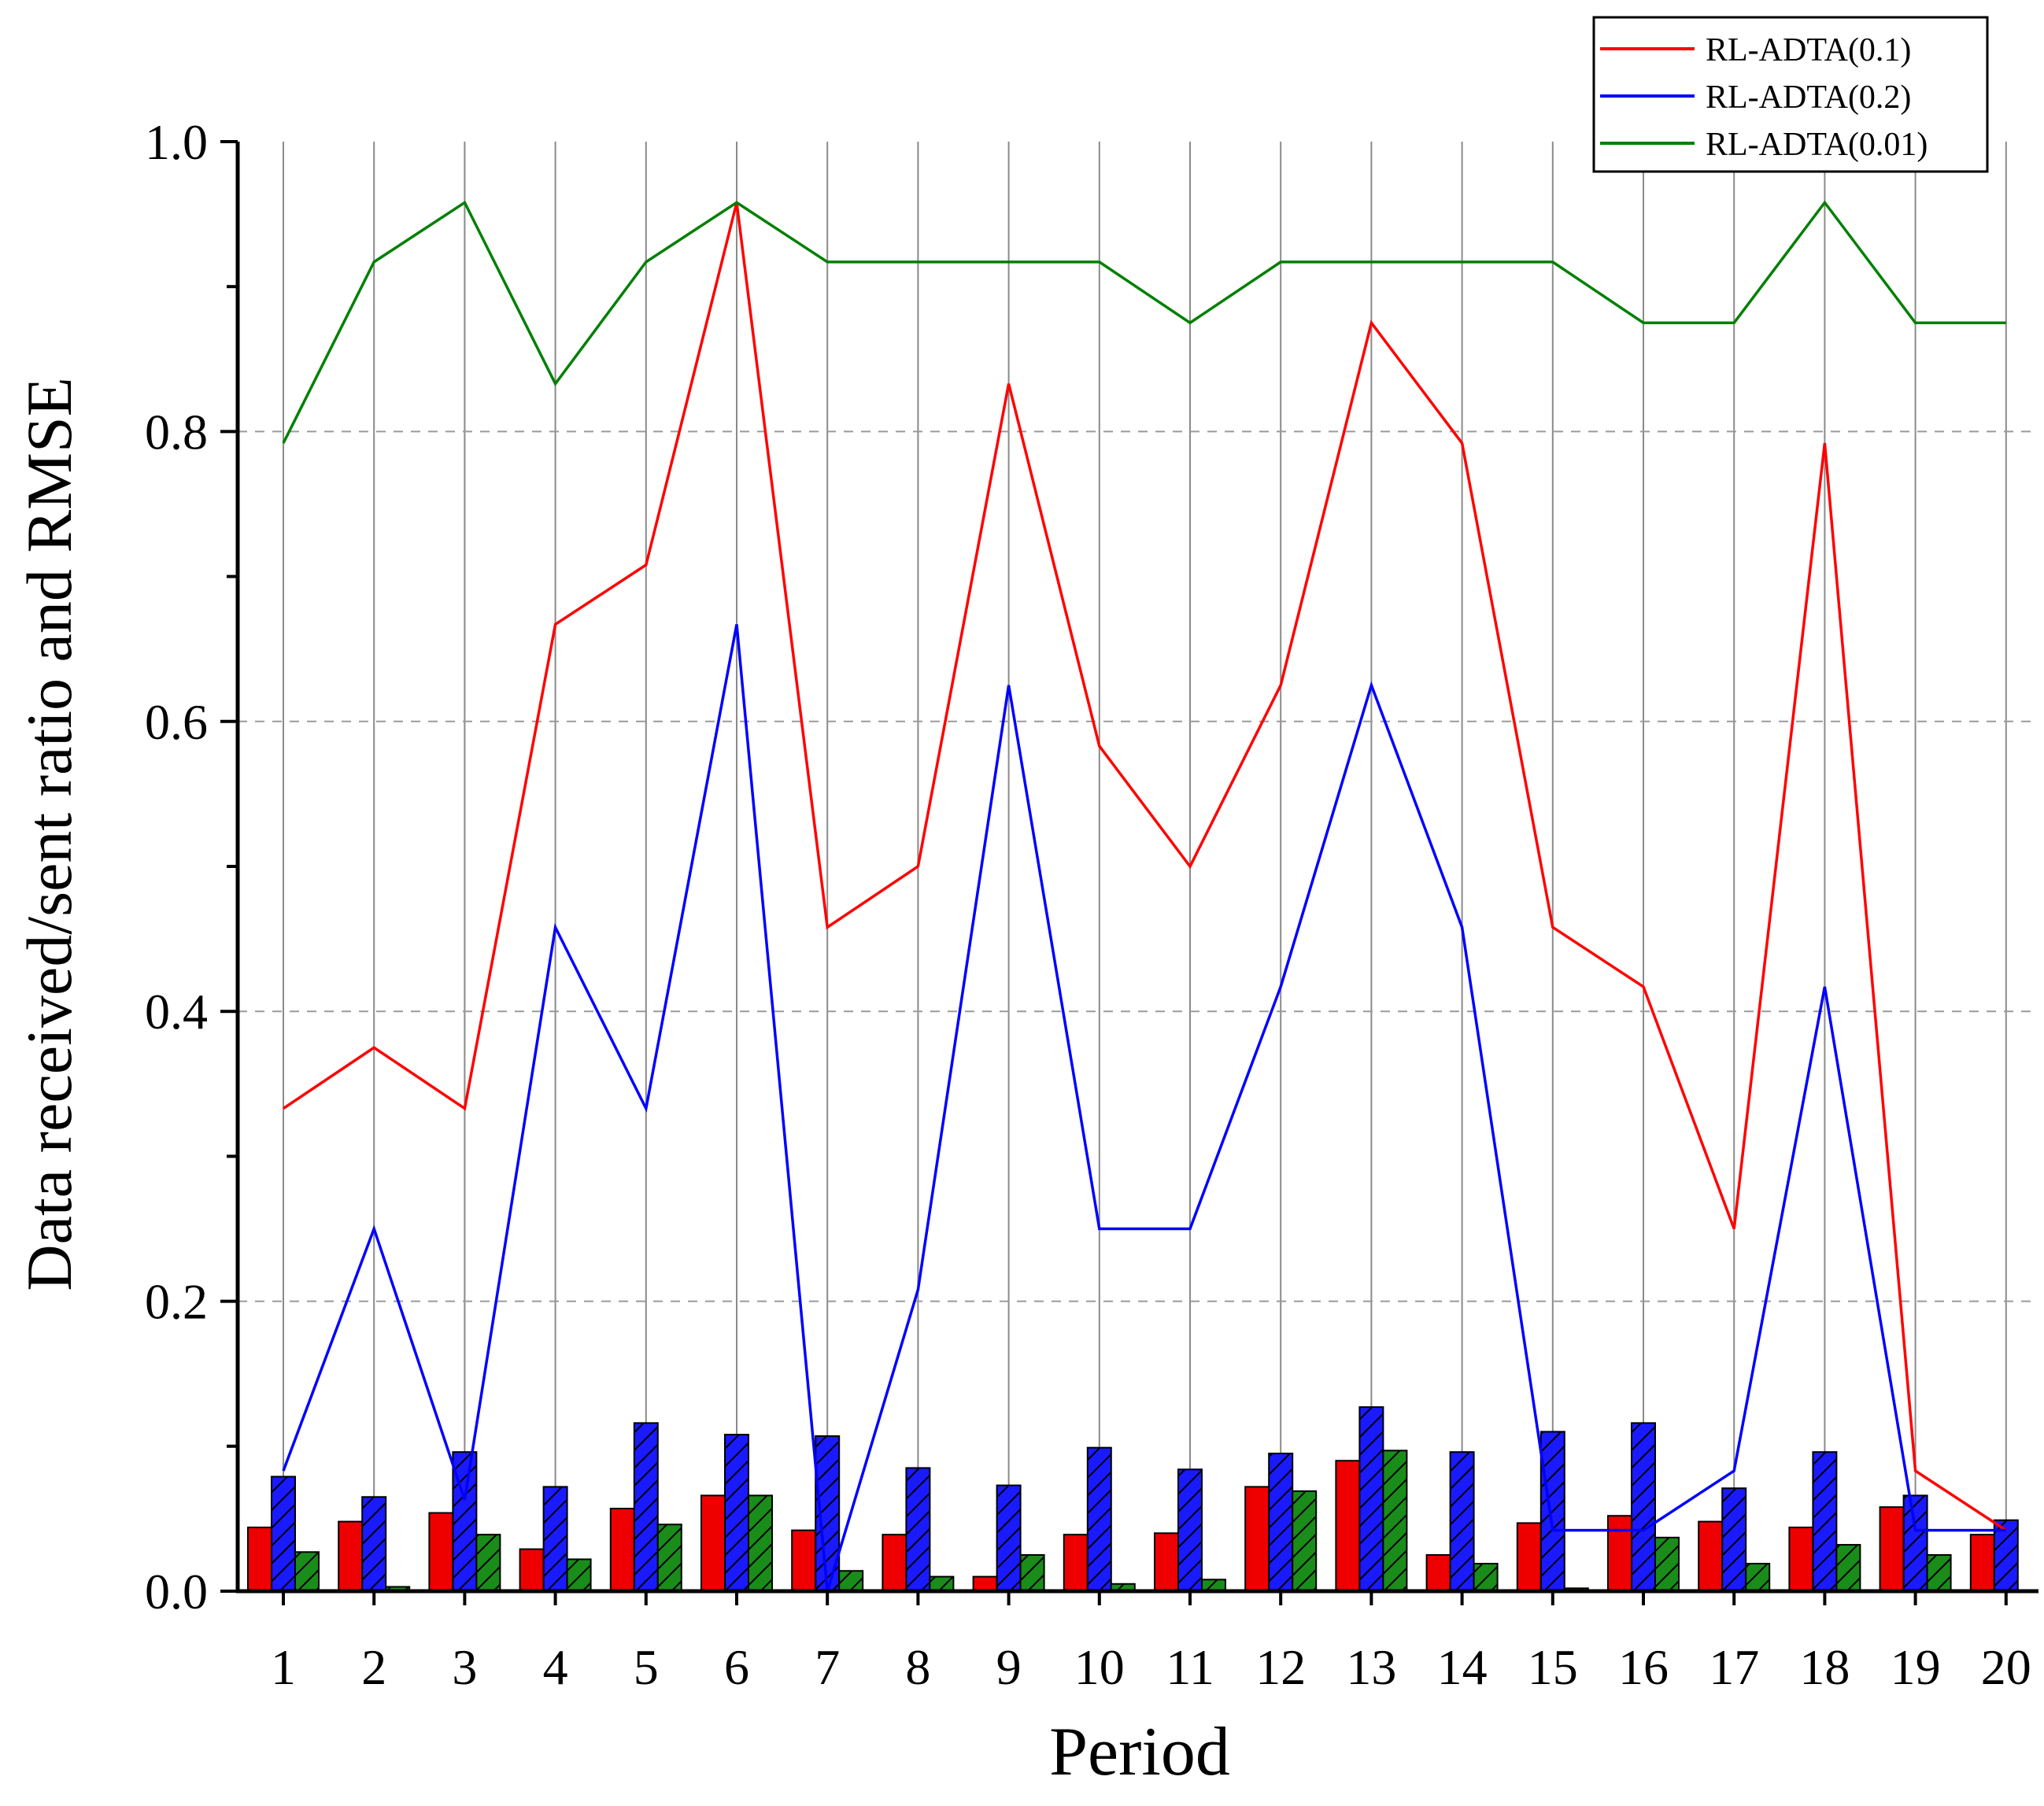  I want to click on x-tick-label: 3, so click(464, 1667).